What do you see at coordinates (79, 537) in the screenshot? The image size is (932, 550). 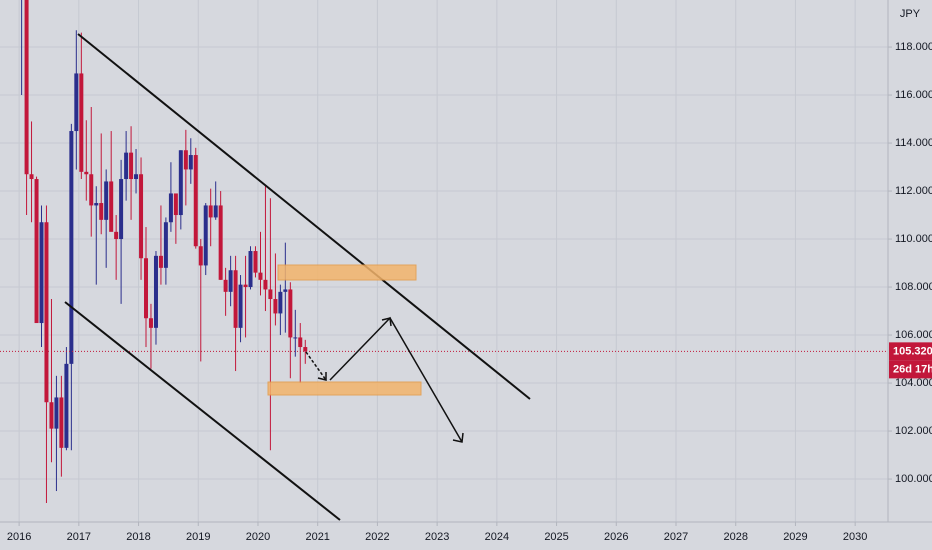 I see `x-tick-label: 2017` at bounding box center [79, 537].